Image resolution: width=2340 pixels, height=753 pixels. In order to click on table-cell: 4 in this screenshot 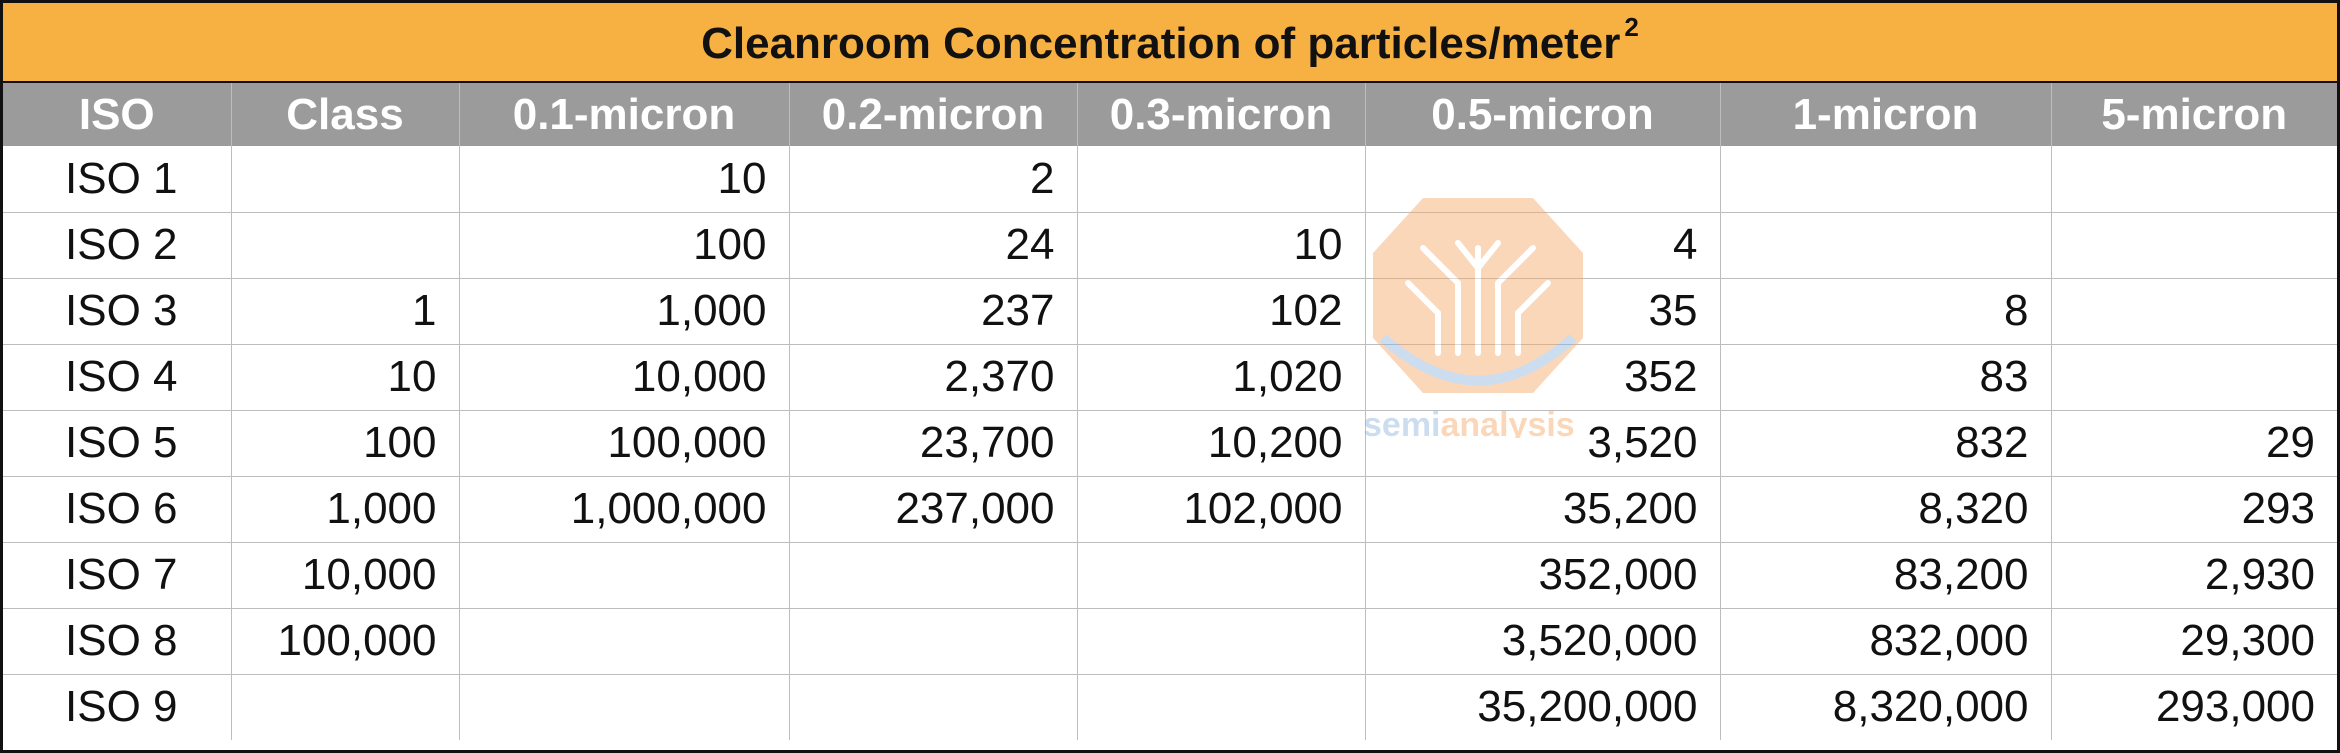, I will do `click(1542, 245)`.